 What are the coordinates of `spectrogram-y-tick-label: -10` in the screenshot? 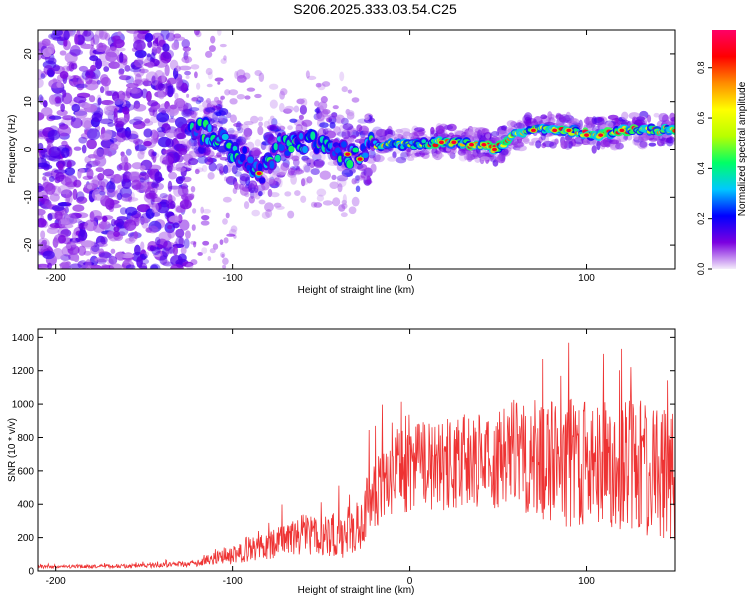 It's located at (28, 197).